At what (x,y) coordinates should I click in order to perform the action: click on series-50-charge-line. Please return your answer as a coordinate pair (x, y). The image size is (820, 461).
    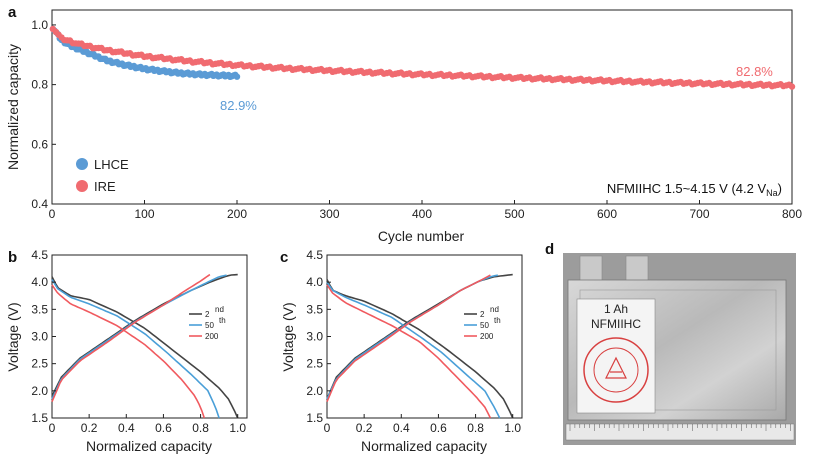
    Looking at the image, I should click on (139, 337).